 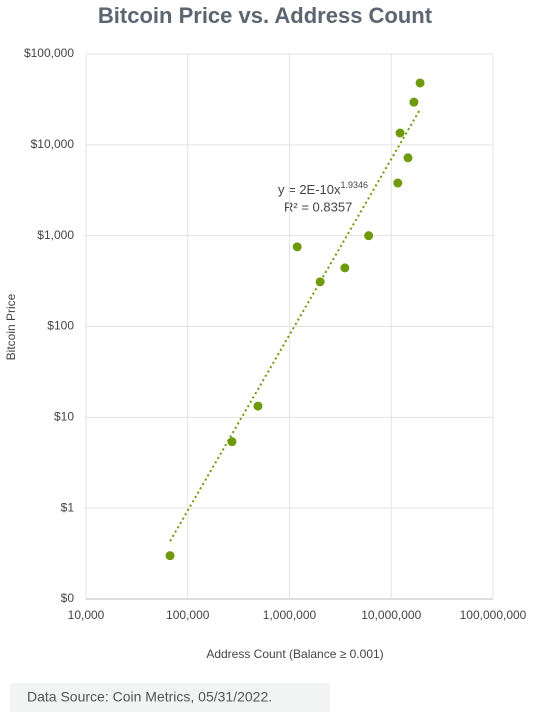 I want to click on y-axis-label: Bitcoin Price, so click(x=11, y=326).